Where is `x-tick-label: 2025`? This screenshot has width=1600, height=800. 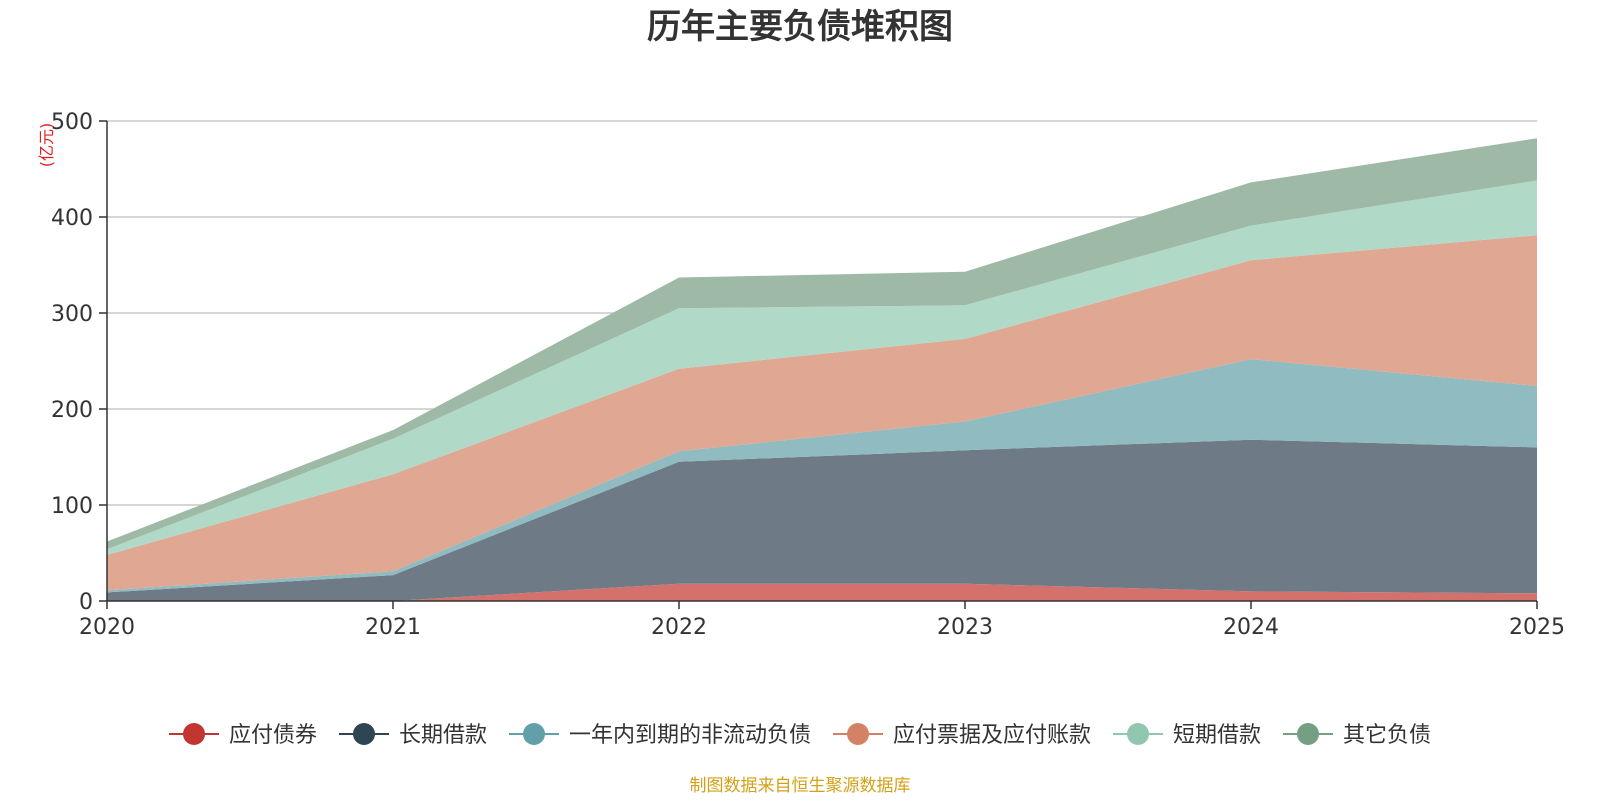 x-tick-label: 2025 is located at coordinates (1537, 627).